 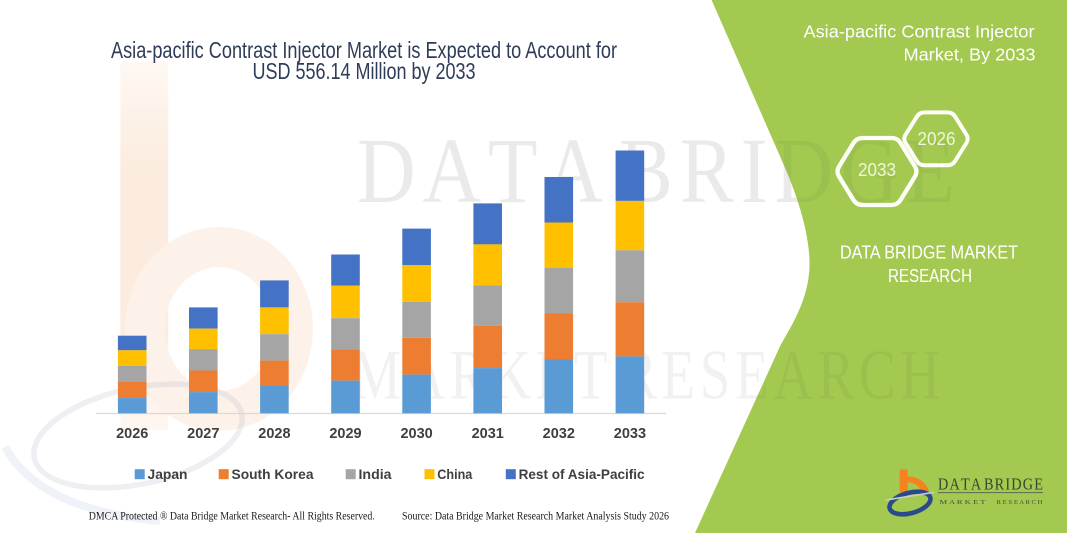 What do you see at coordinates (990, 484) in the screenshot?
I see `svg-text: D A T A B R I D G E` at bounding box center [990, 484].